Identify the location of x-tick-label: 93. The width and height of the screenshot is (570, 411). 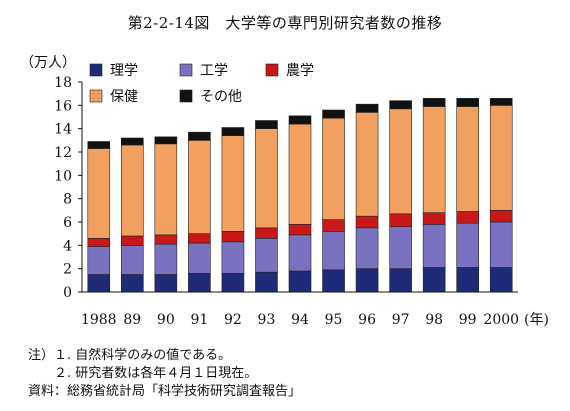
(267, 320).